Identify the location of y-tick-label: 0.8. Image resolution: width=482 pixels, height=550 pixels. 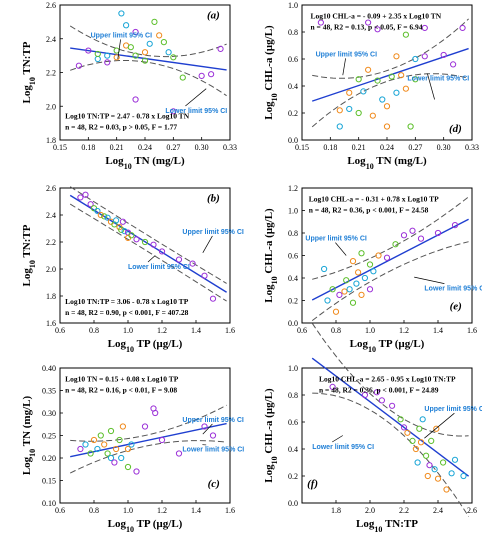
(293, 395).